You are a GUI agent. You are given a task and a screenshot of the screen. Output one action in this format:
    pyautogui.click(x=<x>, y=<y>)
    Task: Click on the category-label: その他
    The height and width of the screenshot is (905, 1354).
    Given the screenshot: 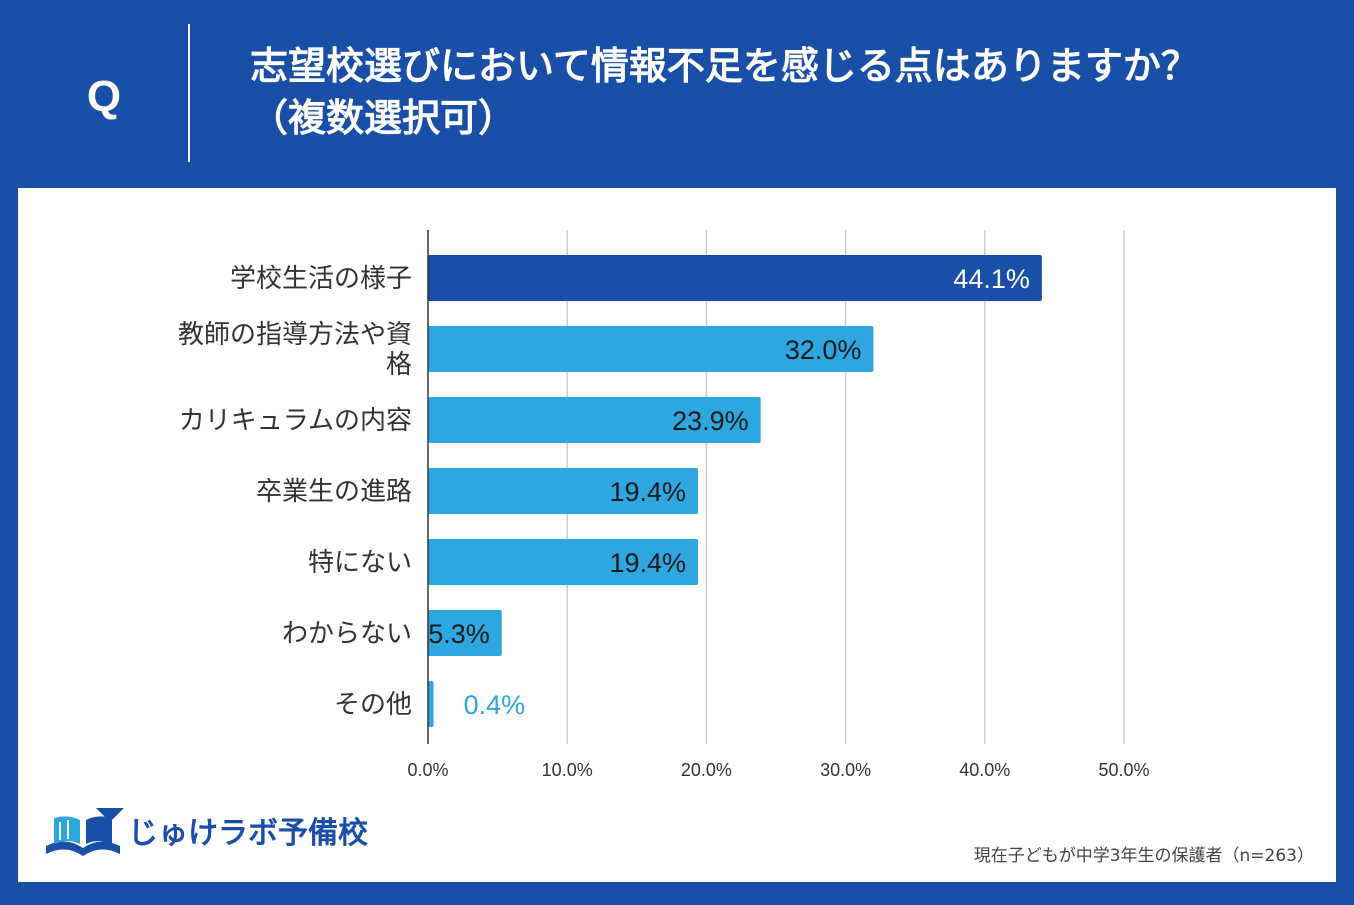 What is the action you would take?
    pyautogui.click(x=373, y=705)
    